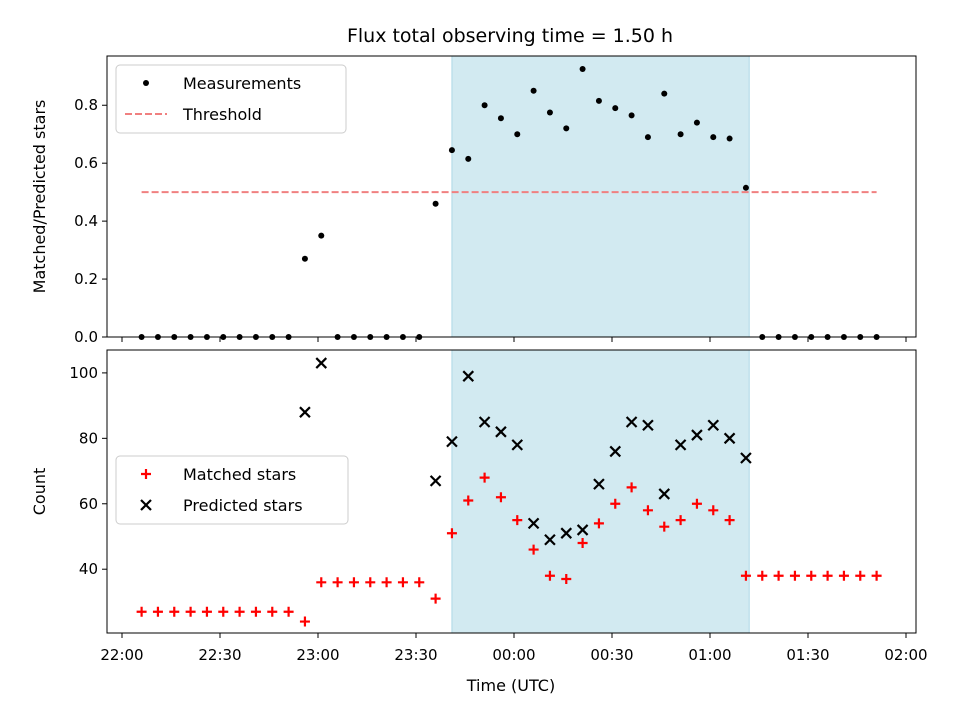  Describe the element at coordinates (513, 655) in the screenshot. I see `x-tick-label: 00:00` at that location.